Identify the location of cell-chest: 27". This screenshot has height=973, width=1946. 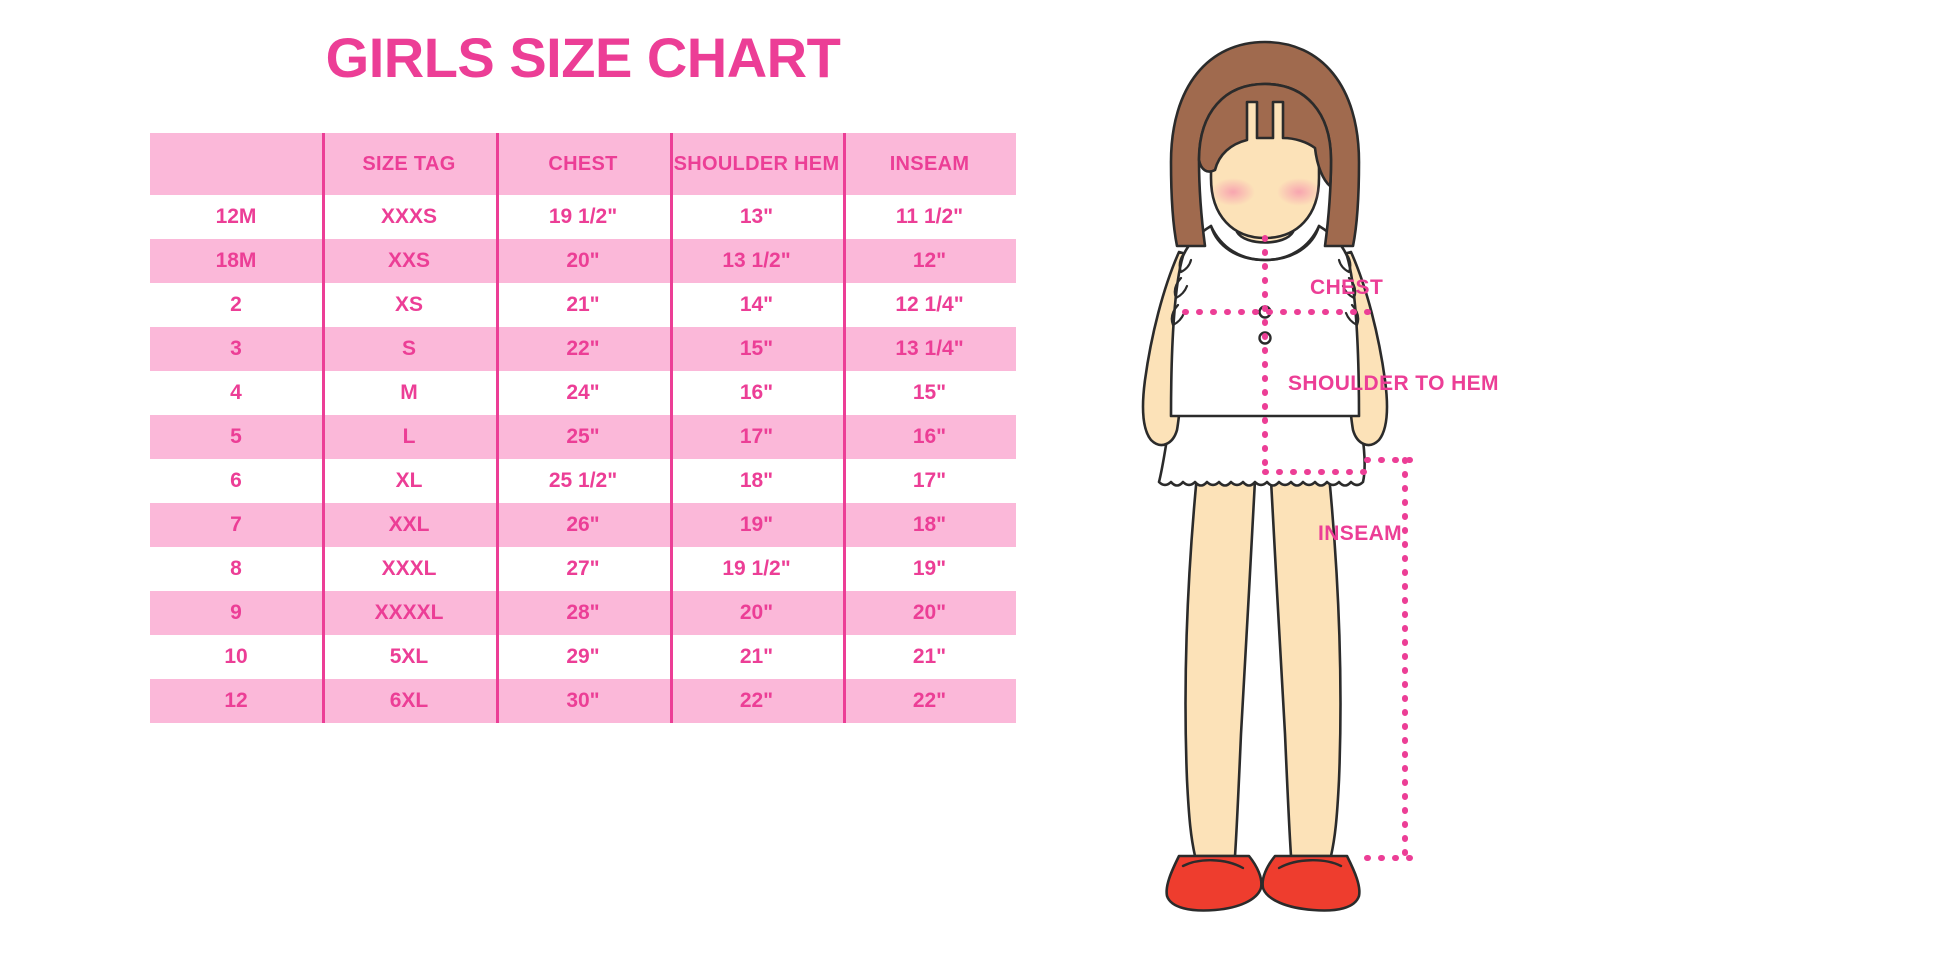
(583, 569).